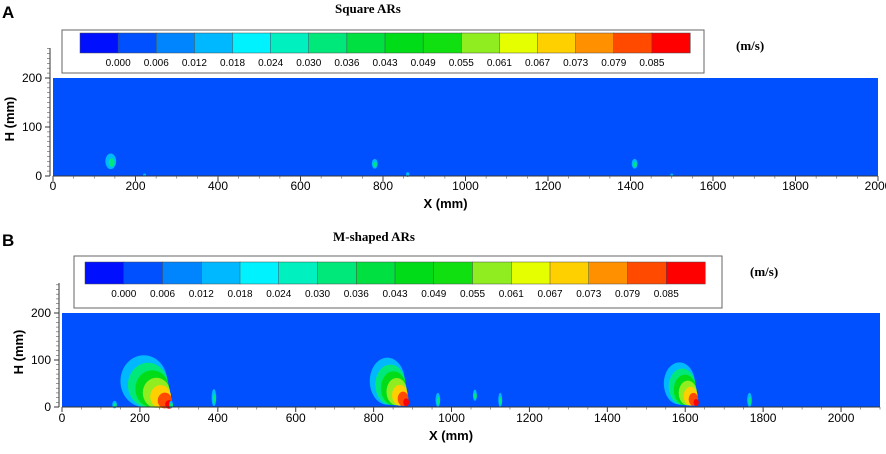 The image size is (886, 454). Describe the element at coordinates (118, 63) in the screenshot. I see `colorbar-tick-label: 0.000` at that location.